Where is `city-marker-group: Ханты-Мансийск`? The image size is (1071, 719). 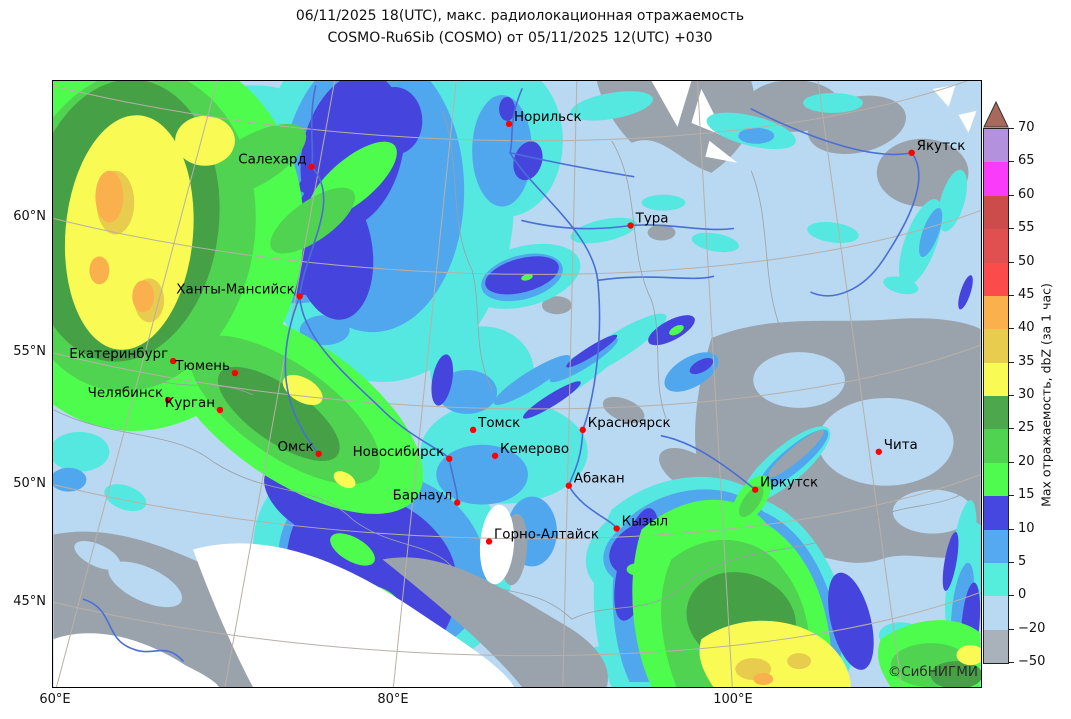 city-marker-group: Ханты-Мансийск is located at coordinates (239, 291).